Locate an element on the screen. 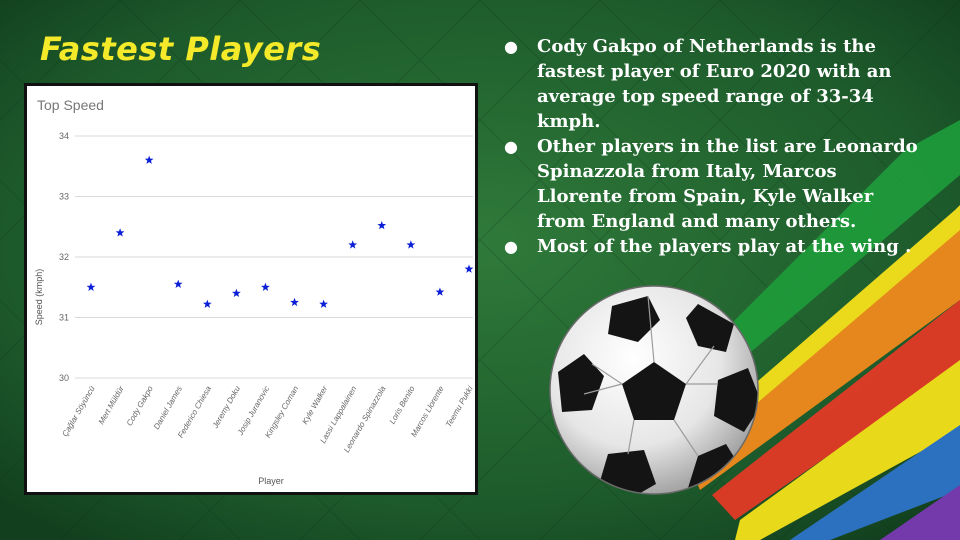 The image size is (960, 540). chart-title: Top Speed is located at coordinates (70, 105).